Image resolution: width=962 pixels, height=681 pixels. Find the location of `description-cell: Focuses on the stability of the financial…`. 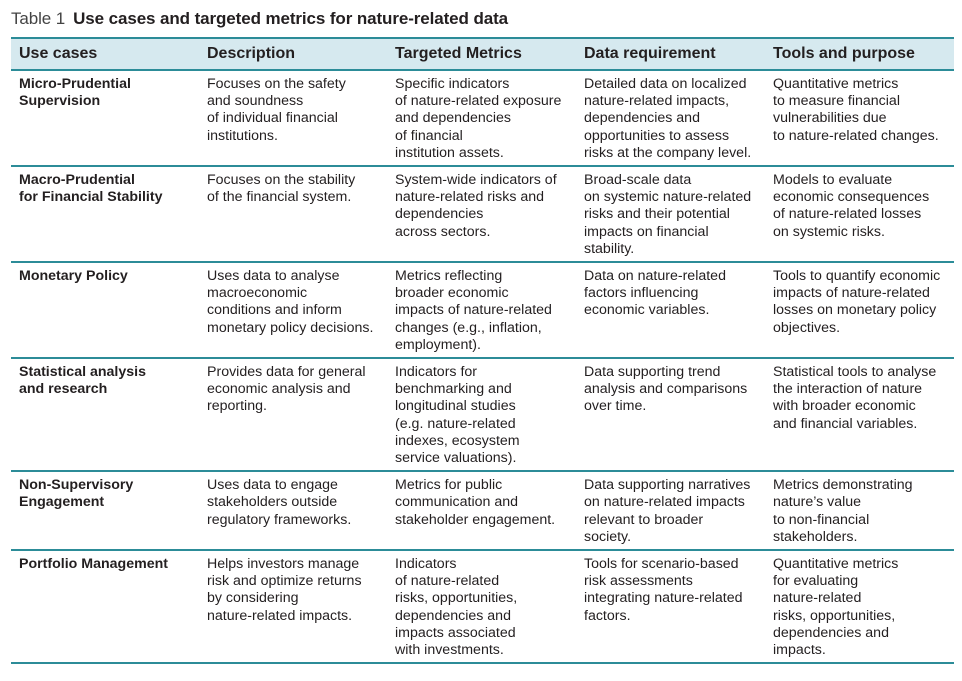

description-cell: Focuses on the stability of the financial… is located at coordinates (293, 215).